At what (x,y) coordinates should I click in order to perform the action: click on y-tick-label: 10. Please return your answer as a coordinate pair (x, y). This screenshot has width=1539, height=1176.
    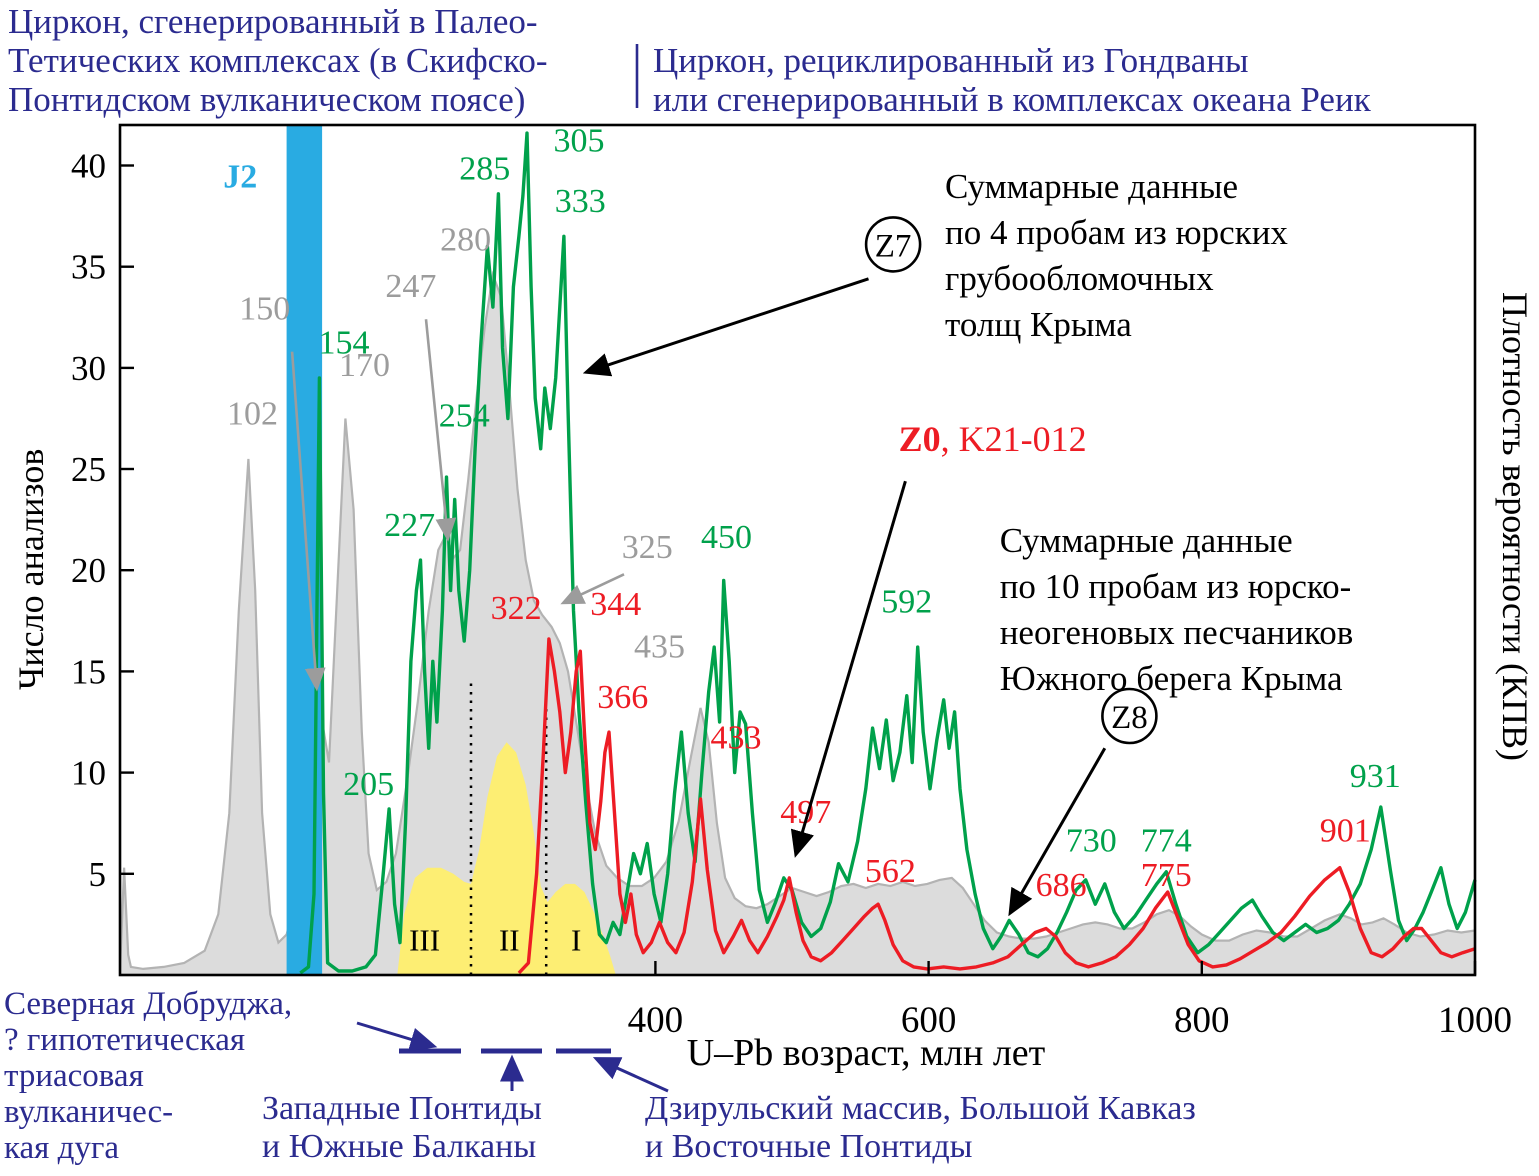
    Looking at the image, I should click on (88, 773).